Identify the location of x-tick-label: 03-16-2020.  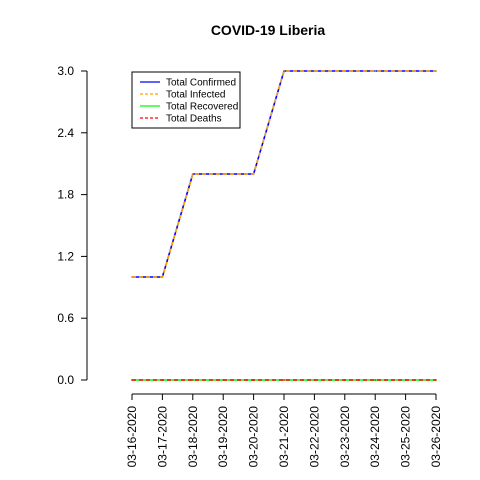
(132, 437).